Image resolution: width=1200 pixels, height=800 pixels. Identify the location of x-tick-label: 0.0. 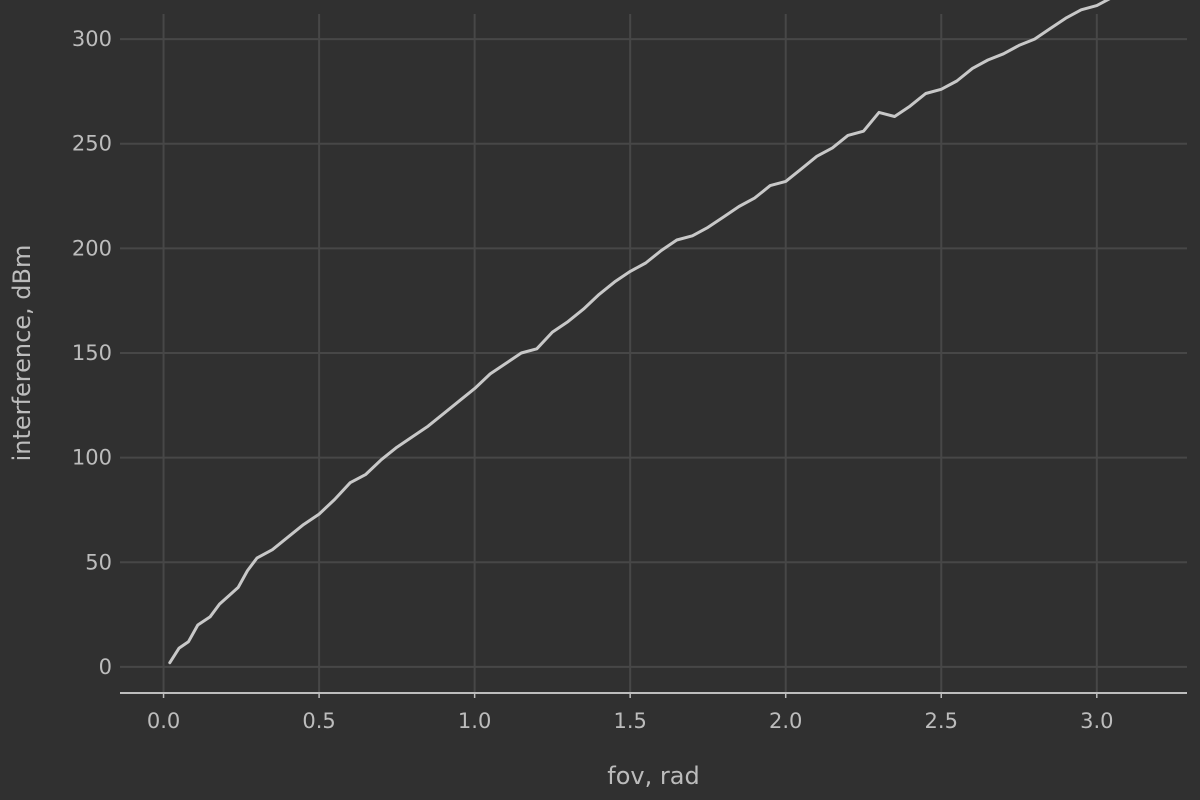
(163, 721).